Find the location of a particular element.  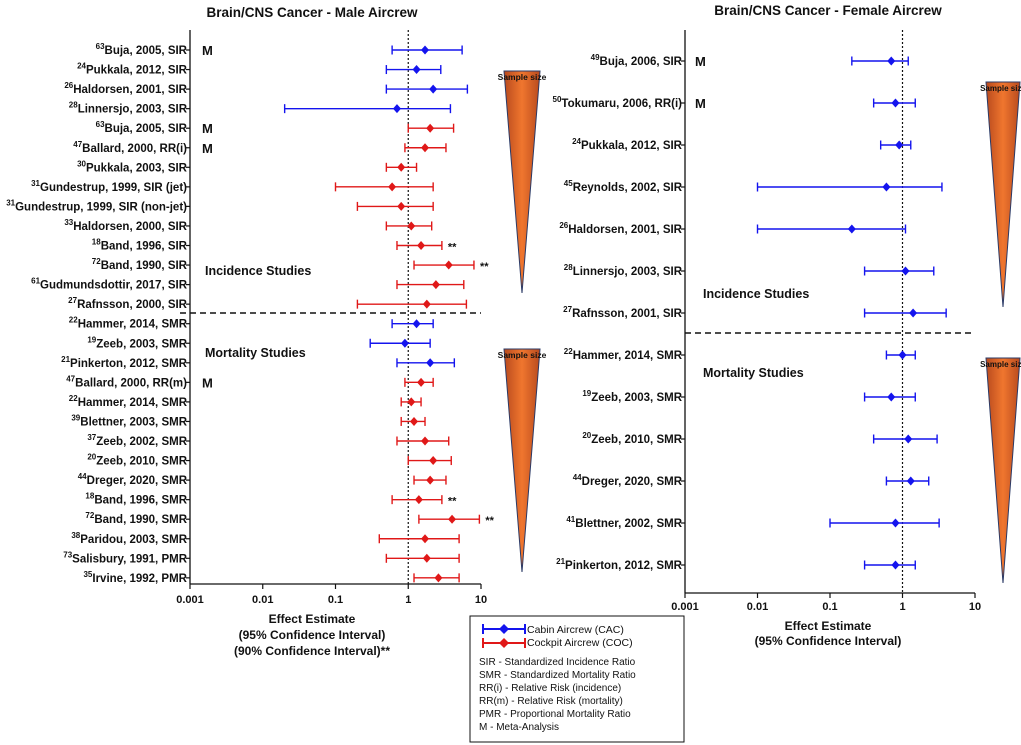

study-reference-number: 28 is located at coordinates (568, 267).